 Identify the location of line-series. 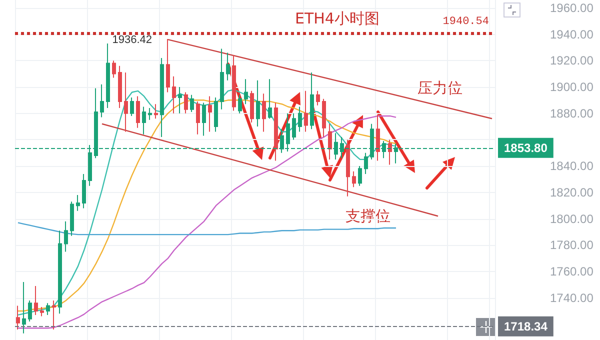
(207, 229).